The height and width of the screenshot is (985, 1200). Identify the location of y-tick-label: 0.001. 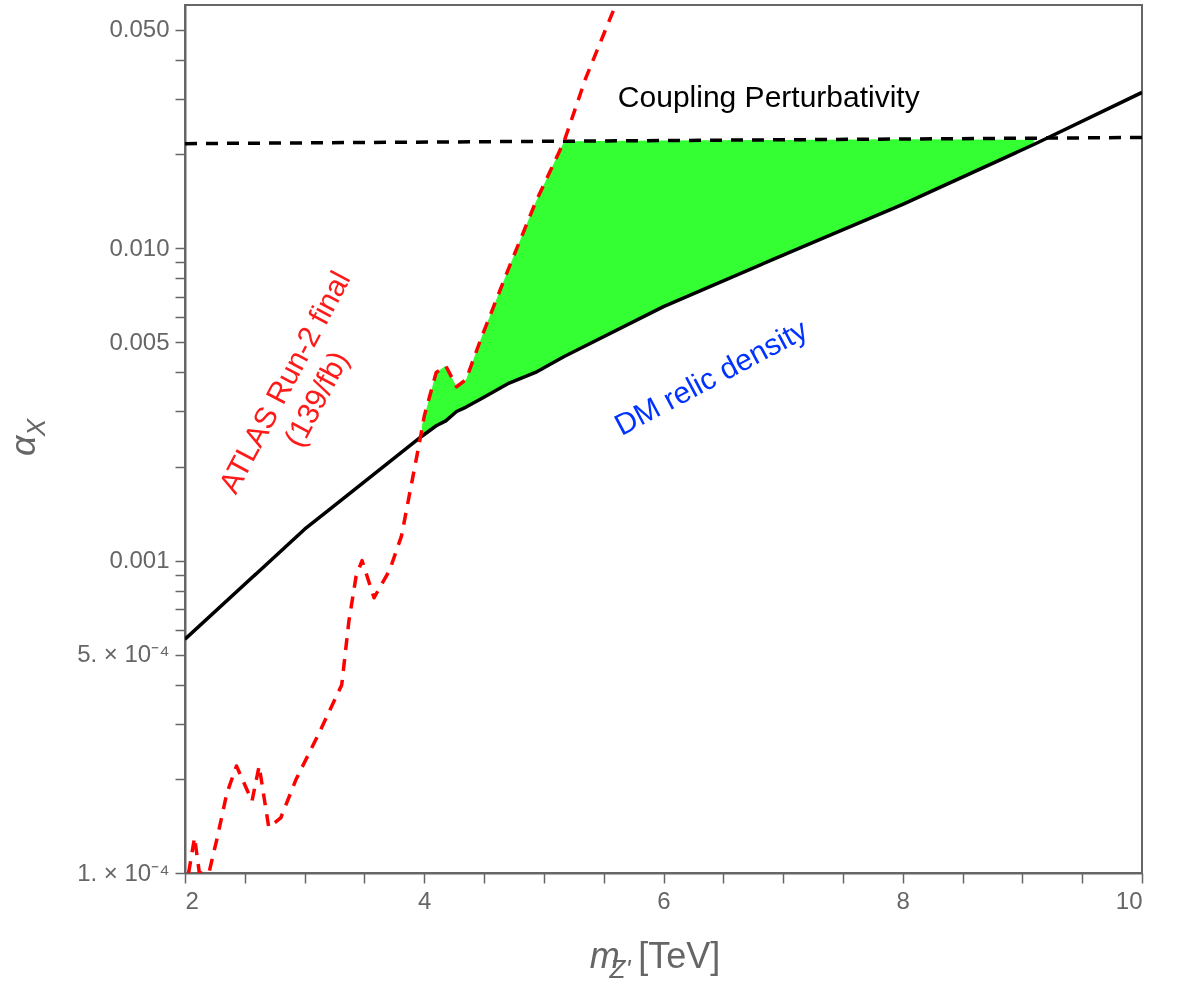
(139, 560).